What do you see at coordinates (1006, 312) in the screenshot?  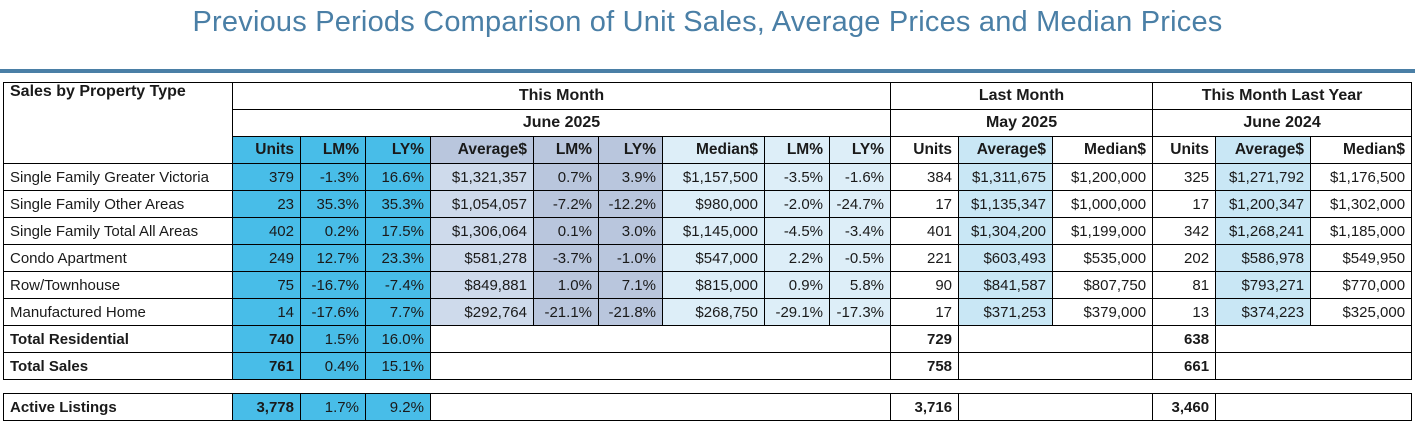 I see `cell-average: $371,253` at bounding box center [1006, 312].